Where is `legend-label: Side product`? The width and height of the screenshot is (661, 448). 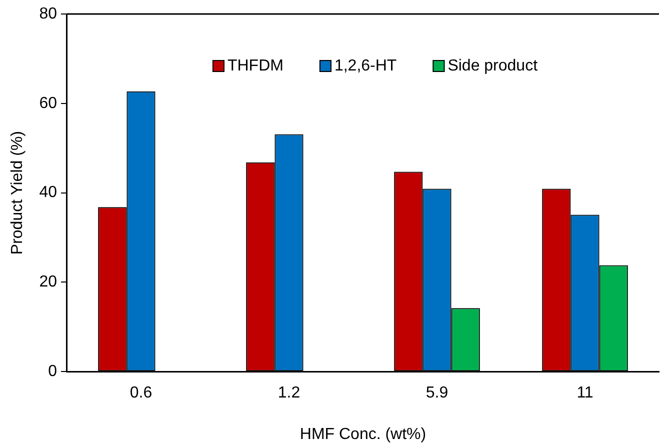 legend-label: Side product is located at coordinates (493, 65).